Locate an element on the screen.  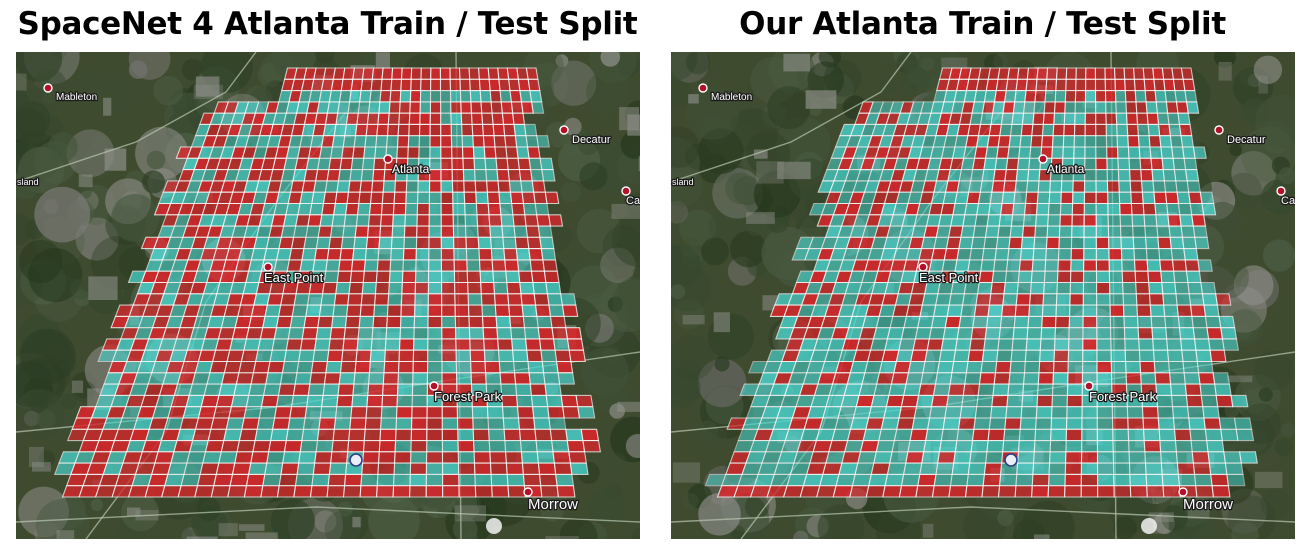
place-name: Decatur is located at coordinates (1246, 140).